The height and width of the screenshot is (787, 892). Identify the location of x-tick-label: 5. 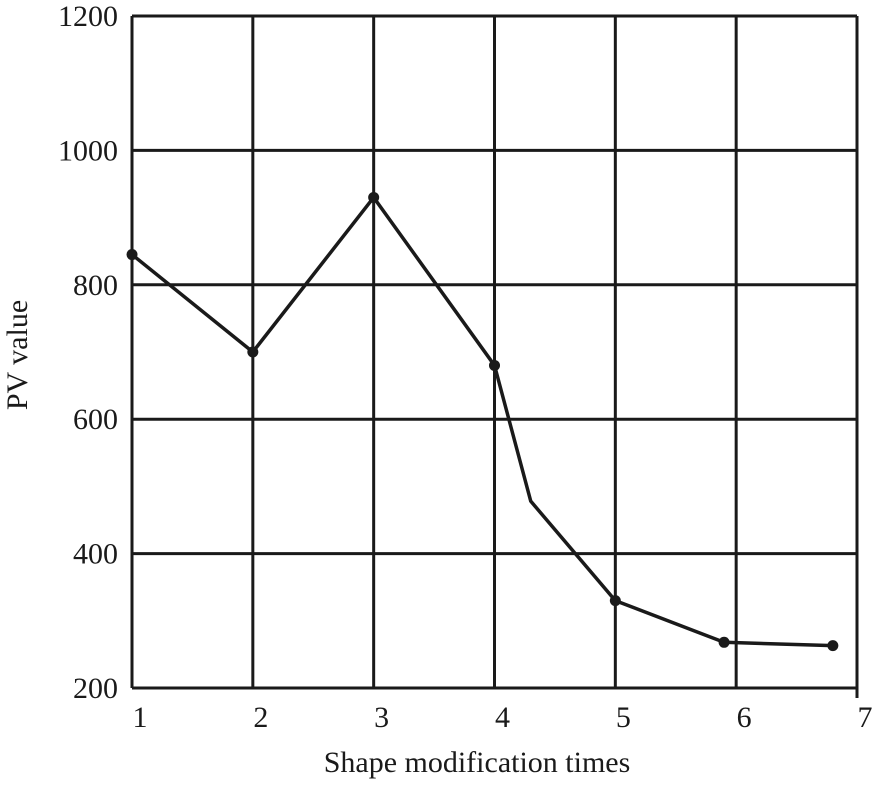
(623, 717).